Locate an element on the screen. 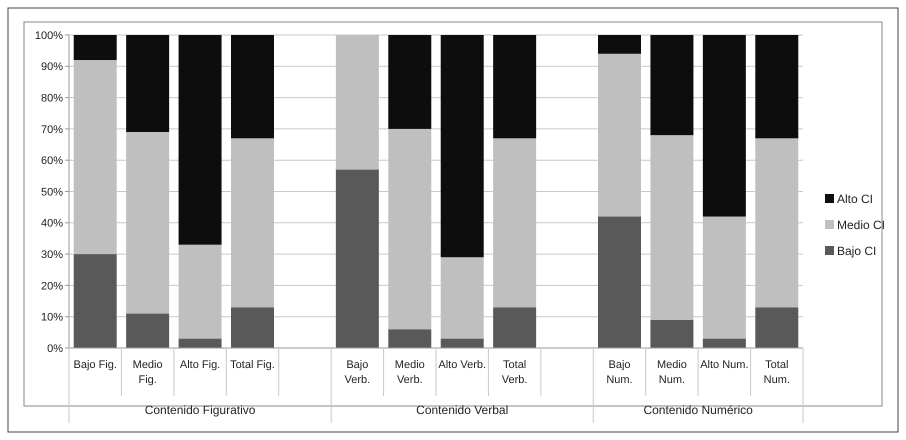  x-tick-label: Bajo Verb. is located at coordinates (357, 372).